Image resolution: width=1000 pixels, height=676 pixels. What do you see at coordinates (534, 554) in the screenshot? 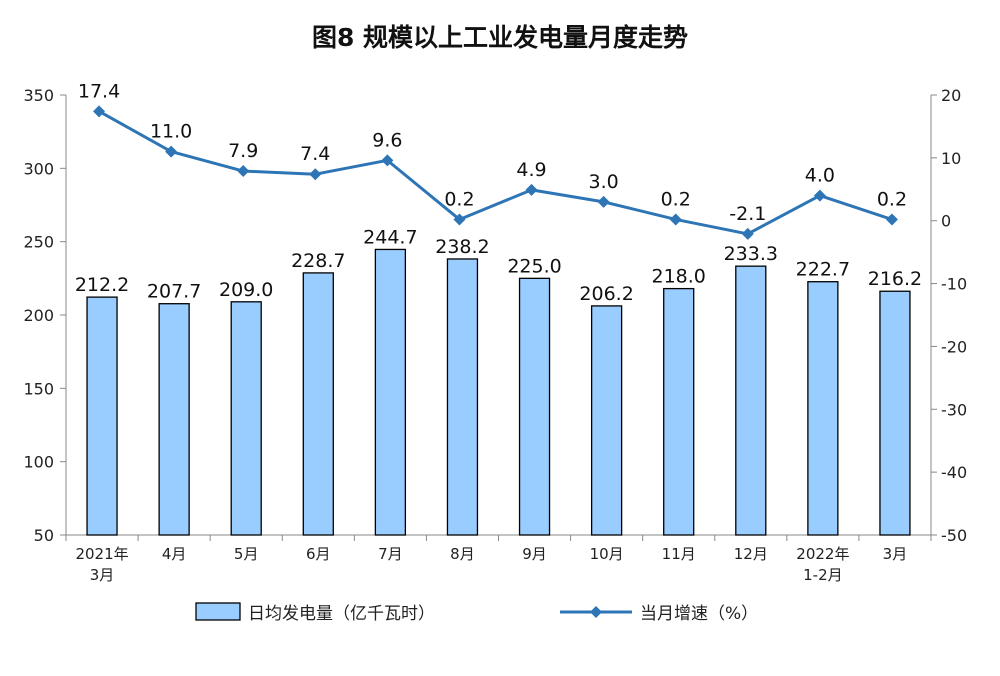
I see `x-tick-label: 9月` at bounding box center [534, 554].